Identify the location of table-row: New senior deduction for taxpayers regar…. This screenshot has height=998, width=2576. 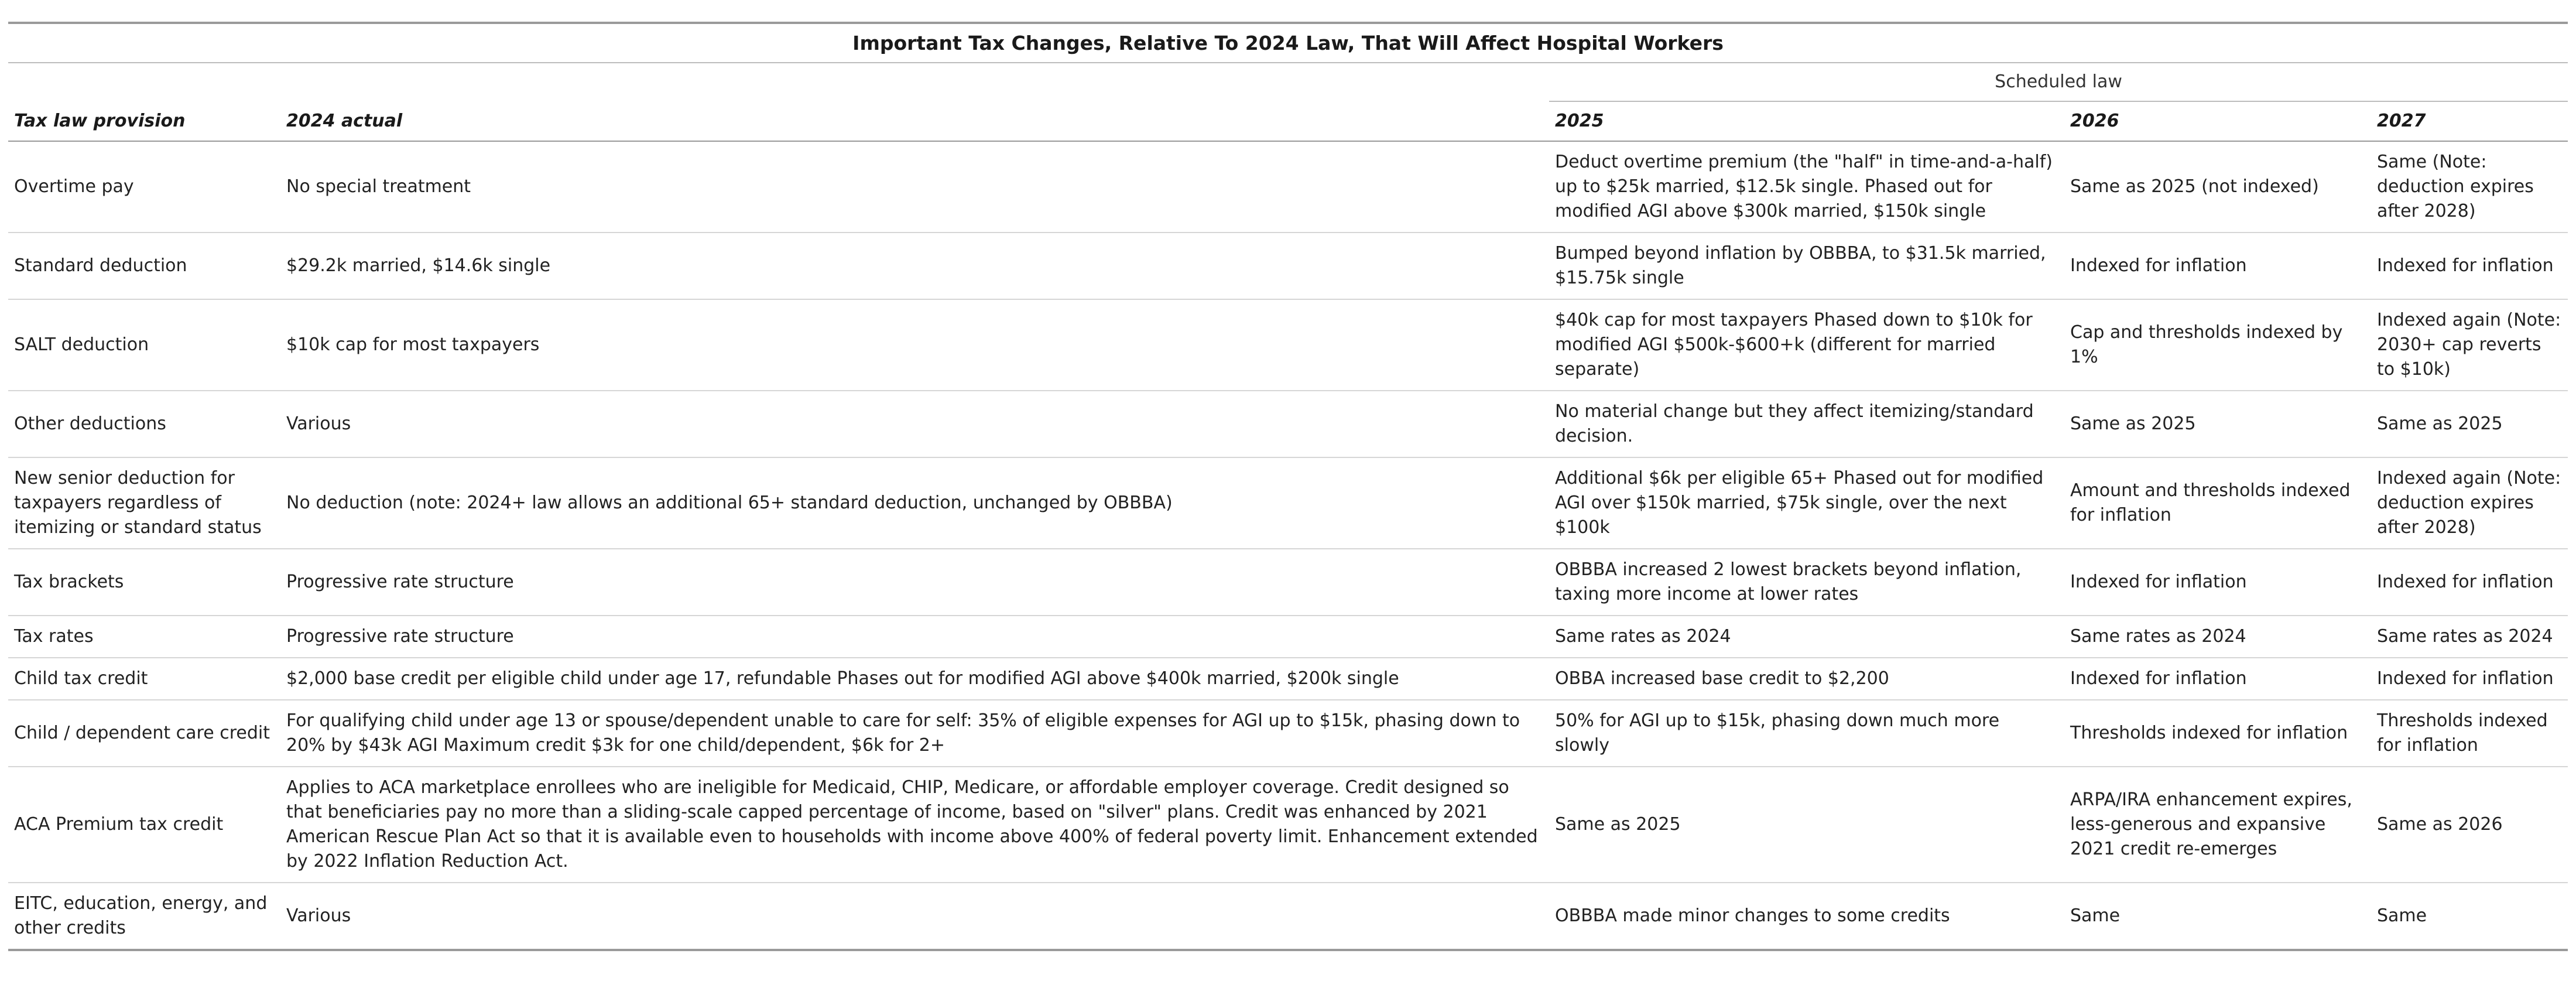
(1288, 503).